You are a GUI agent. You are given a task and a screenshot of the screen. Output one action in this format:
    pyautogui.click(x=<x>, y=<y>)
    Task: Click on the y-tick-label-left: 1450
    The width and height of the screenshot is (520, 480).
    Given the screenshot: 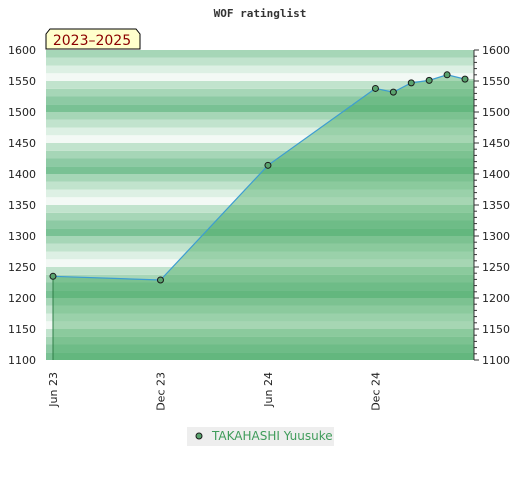 What is the action you would take?
    pyautogui.click(x=22, y=143)
    